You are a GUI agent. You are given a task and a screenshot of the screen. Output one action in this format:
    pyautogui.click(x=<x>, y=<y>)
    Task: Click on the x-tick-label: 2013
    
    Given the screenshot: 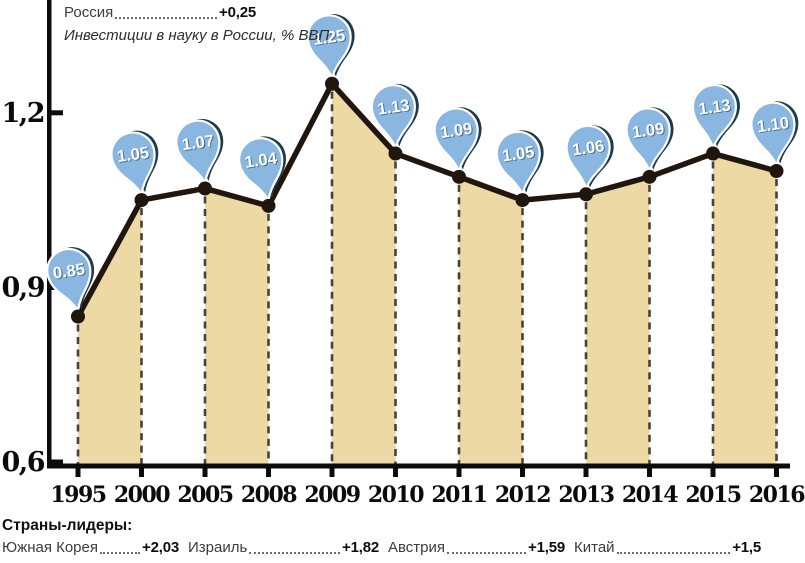 What is the action you would take?
    pyautogui.click(x=585, y=495)
    